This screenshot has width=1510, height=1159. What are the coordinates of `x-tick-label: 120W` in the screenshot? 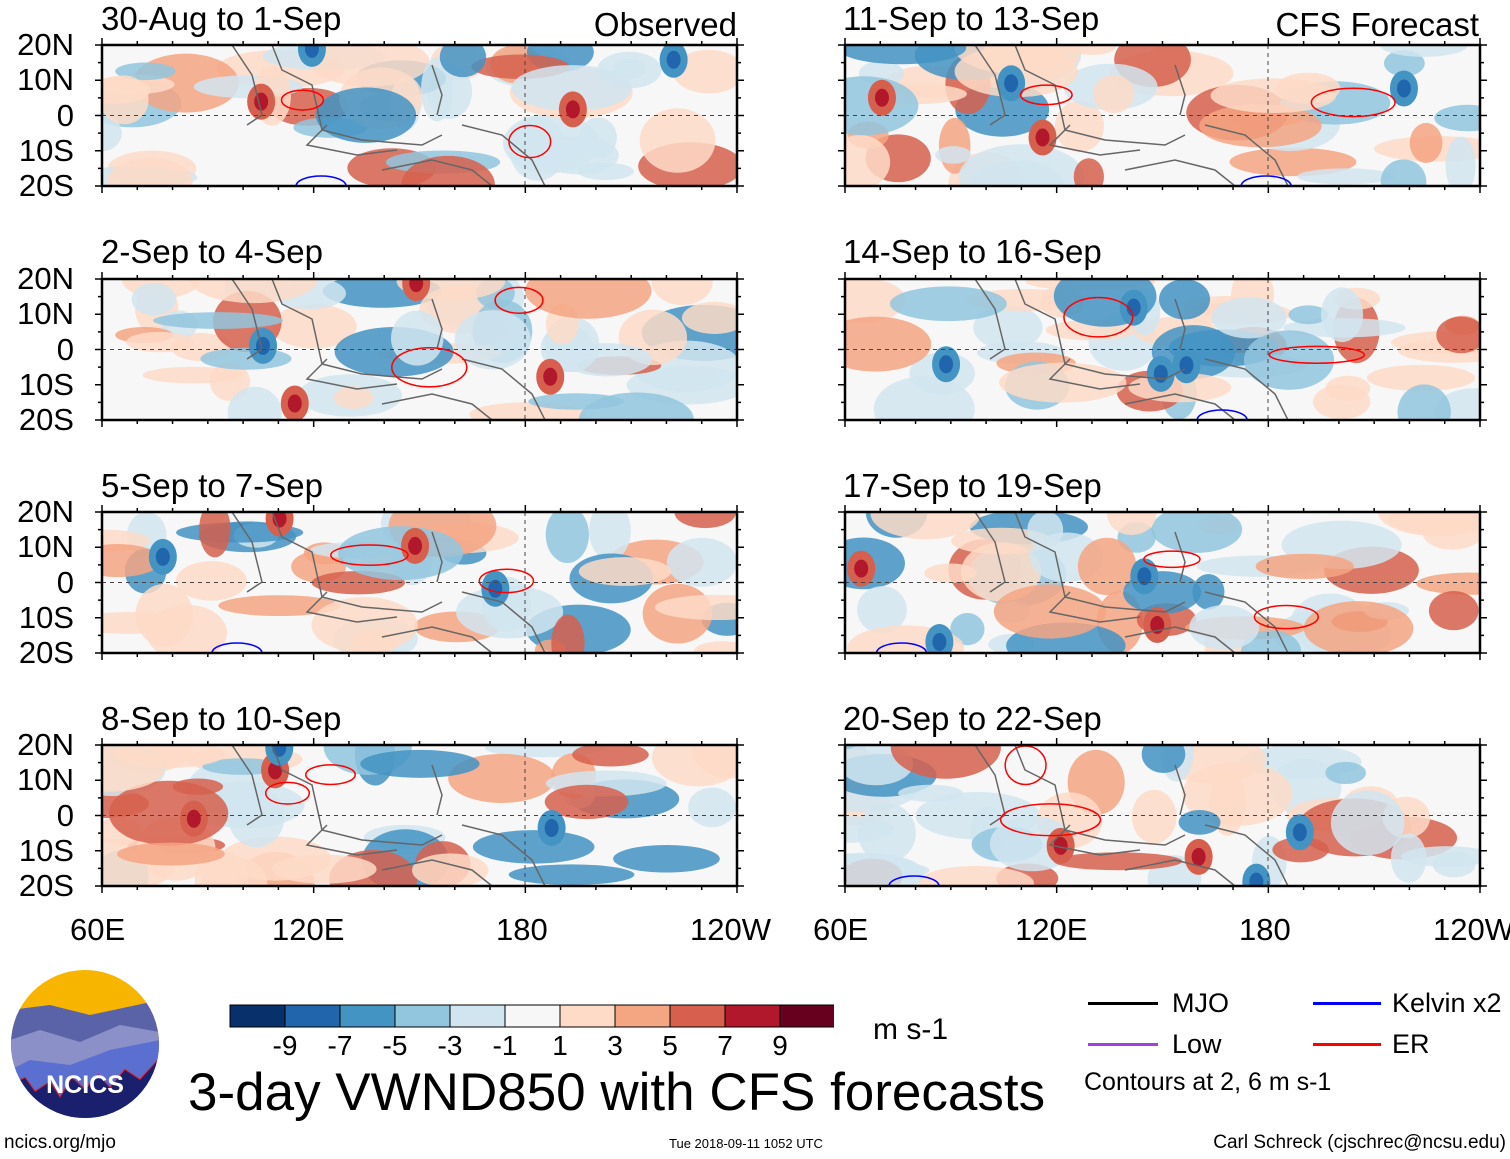 It's located at (730, 929).